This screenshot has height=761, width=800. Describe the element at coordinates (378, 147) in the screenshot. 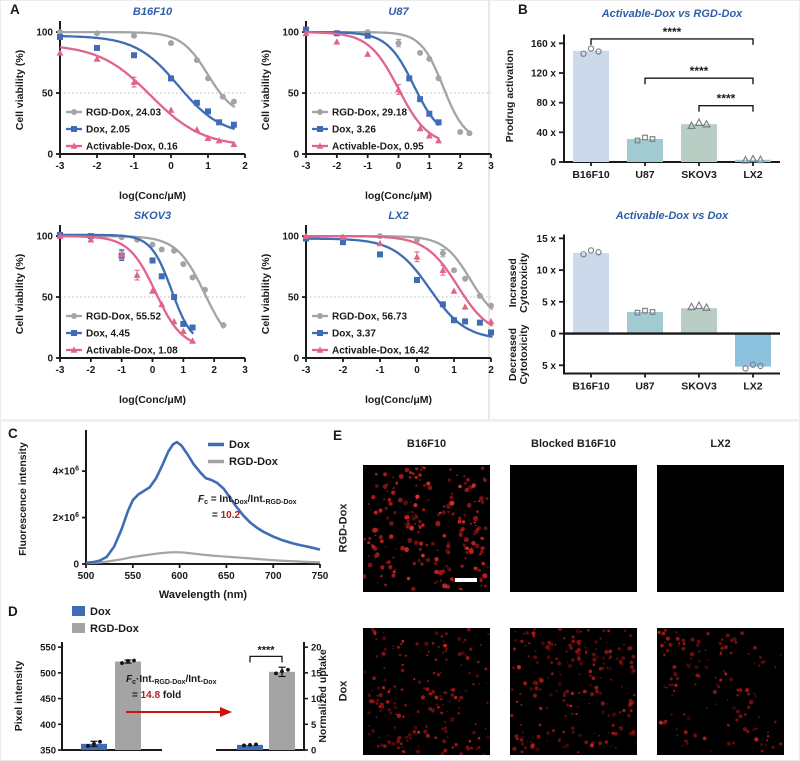

I see `legend-Activable-Dox: Activable-Dox, 0.95` at that location.